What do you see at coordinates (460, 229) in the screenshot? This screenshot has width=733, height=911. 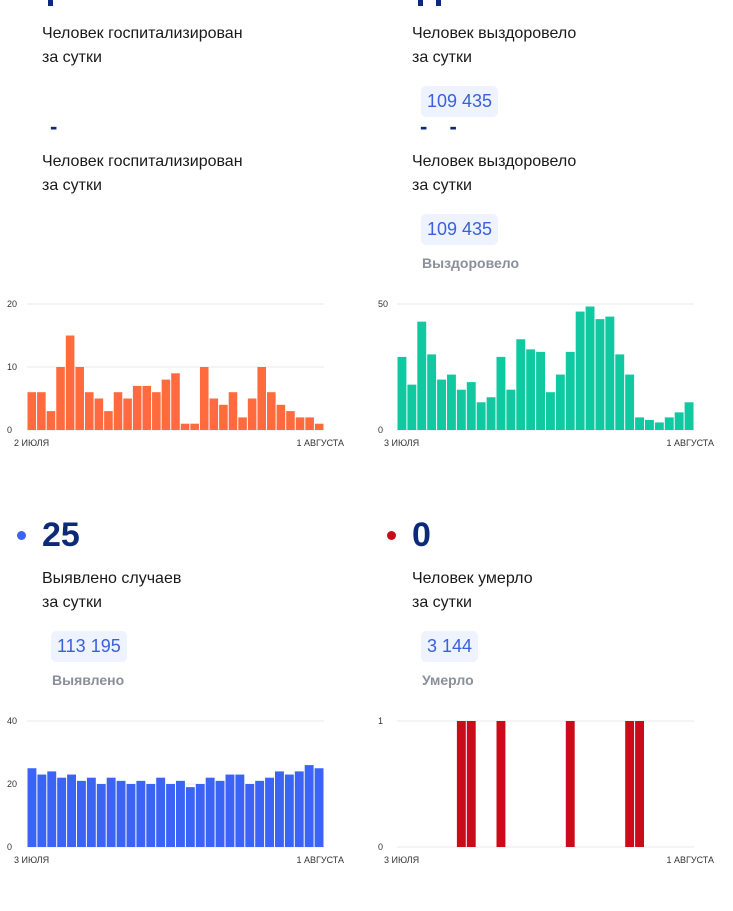 I see `recovered-total-pill: 109 435` at bounding box center [460, 229].